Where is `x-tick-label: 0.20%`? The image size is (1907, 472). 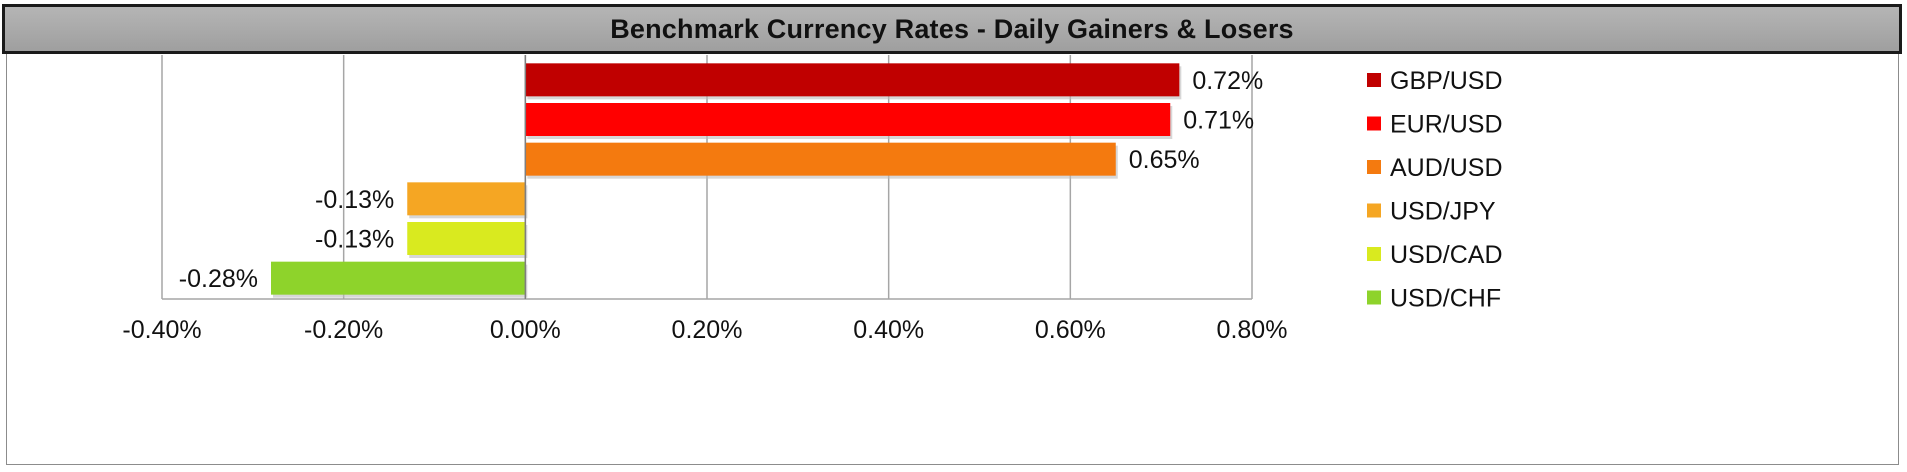
x-tick-label: 0.20% is located at coordinates (707, 330).